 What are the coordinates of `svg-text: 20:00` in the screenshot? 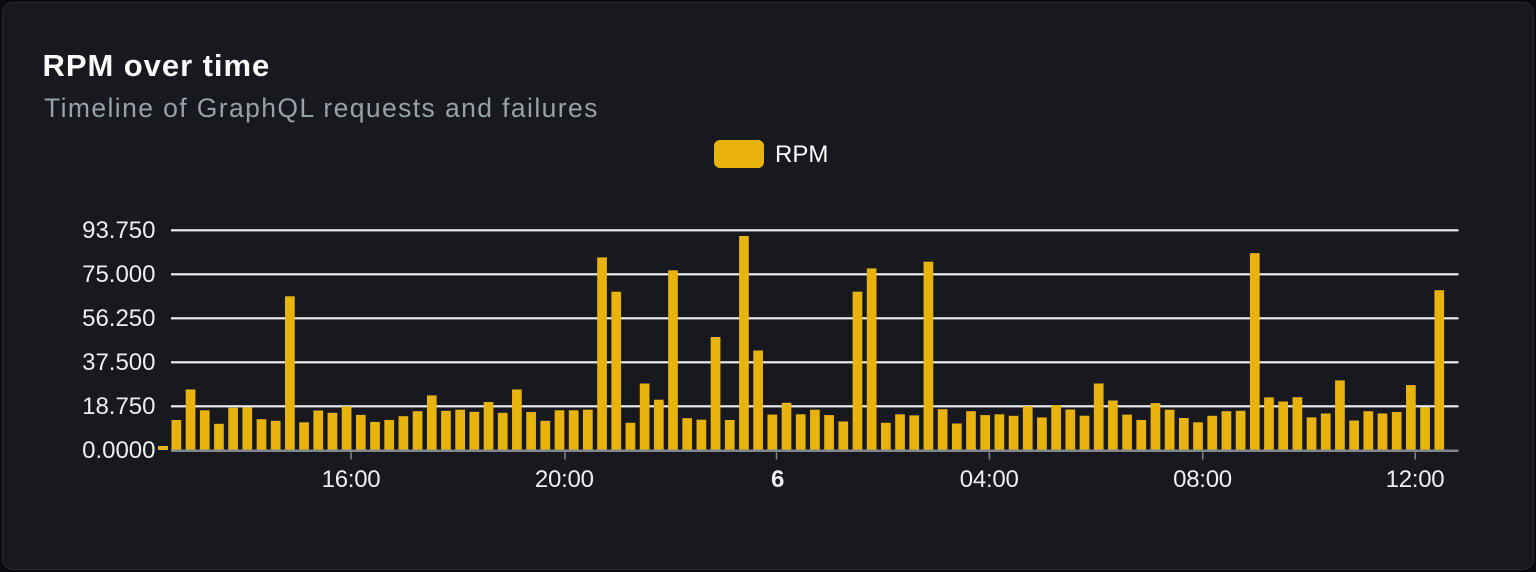 It's located at (564, 479).